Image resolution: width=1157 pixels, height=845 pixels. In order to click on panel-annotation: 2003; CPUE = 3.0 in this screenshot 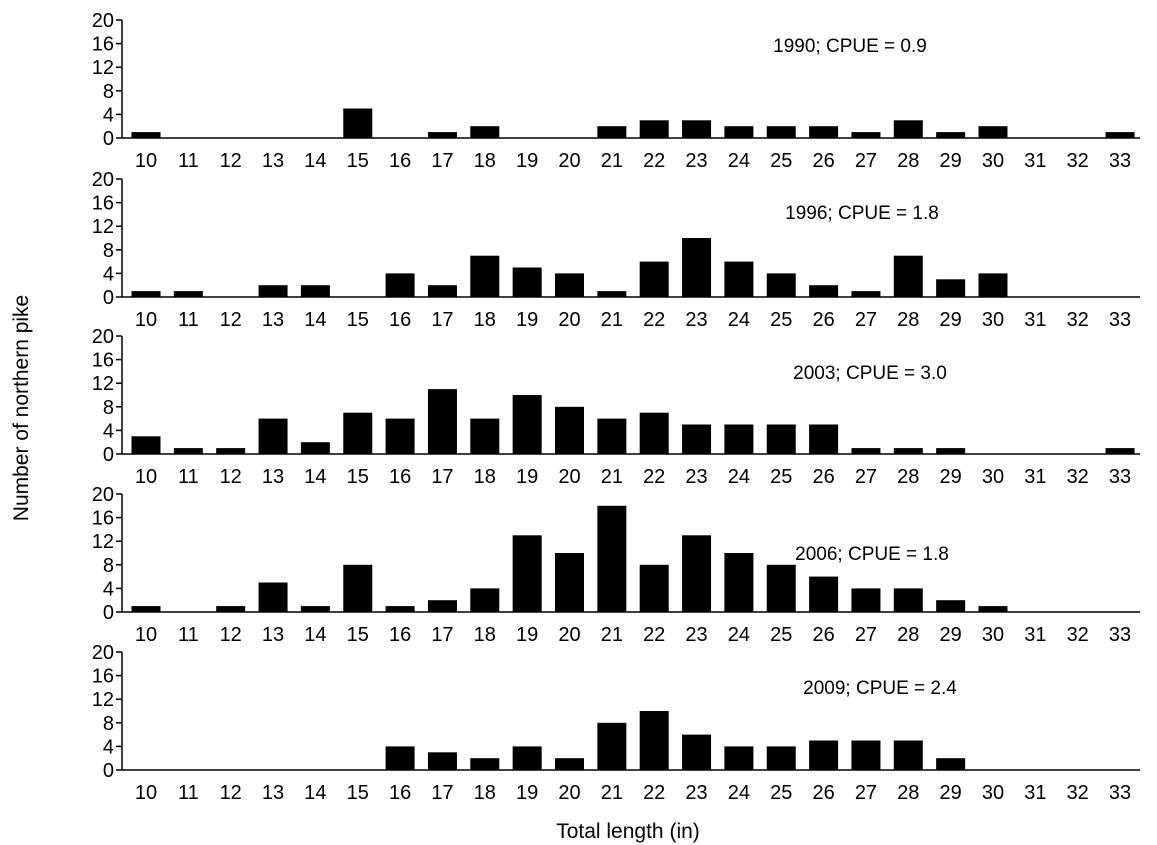, I will do `click(870, 373)`.